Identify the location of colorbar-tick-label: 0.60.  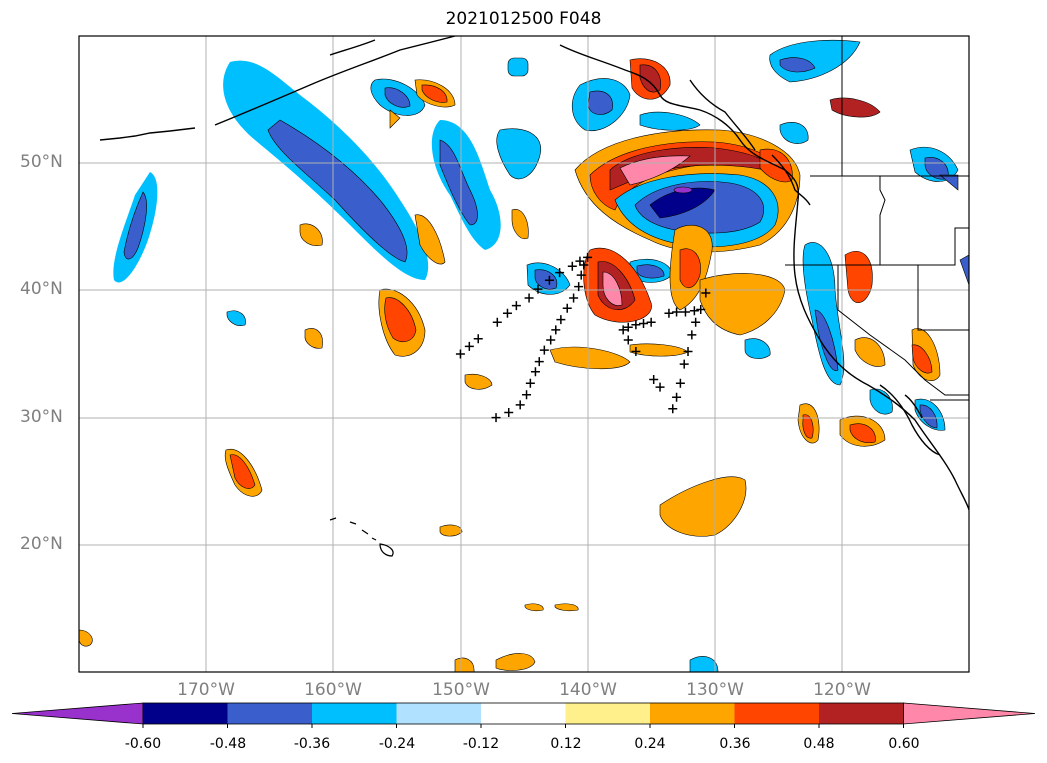
(904, 744).